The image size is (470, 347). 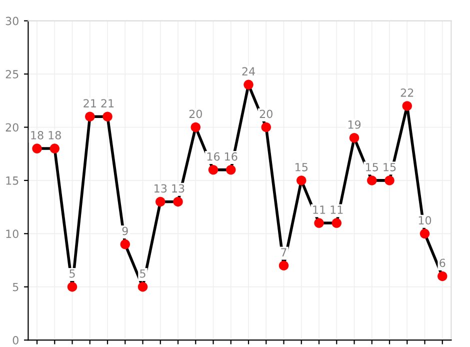 What do you see at coordinates (12, 180) in the screenshot?
I see `y-tick-label: 15` at bounding box center [12, 180].